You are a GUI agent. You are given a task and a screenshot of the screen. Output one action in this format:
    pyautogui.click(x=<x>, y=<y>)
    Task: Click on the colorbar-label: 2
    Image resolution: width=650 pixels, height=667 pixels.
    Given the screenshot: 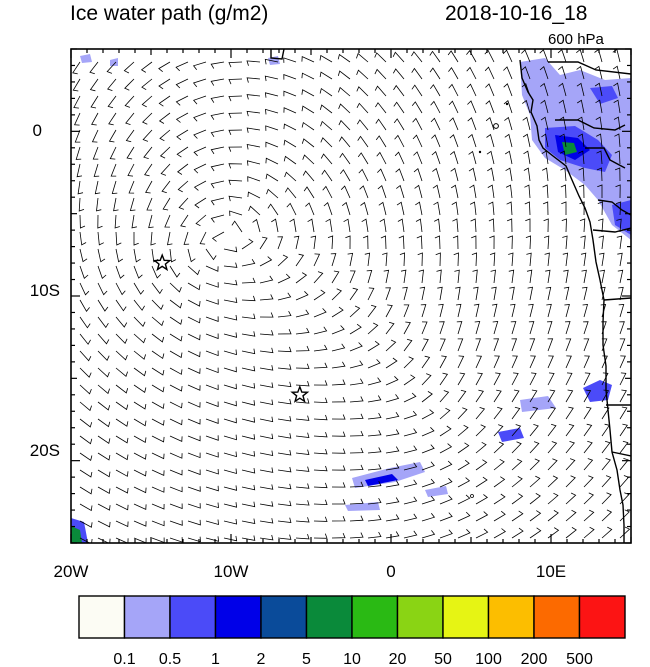 What is the action you would take?
    pyautogui.click(x=261, y=659)
    